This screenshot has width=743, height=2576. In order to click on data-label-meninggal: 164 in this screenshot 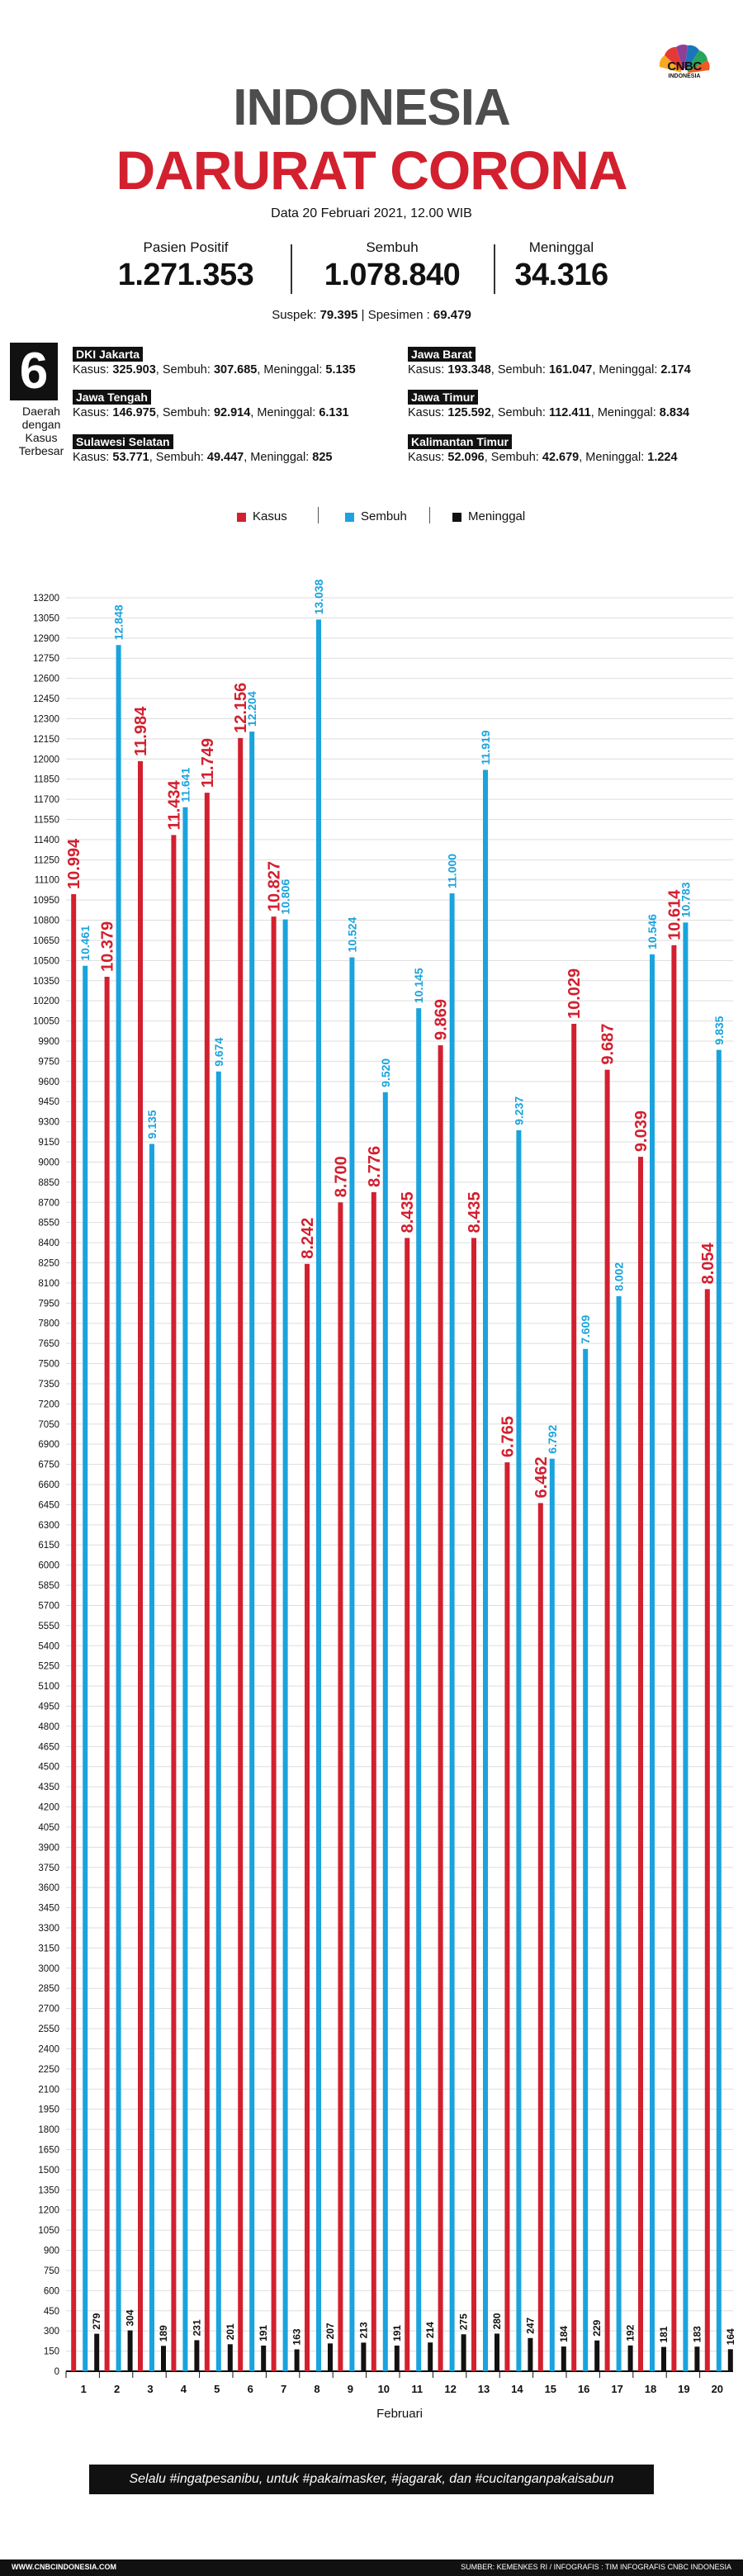, I will do `click(731, 2336)`.